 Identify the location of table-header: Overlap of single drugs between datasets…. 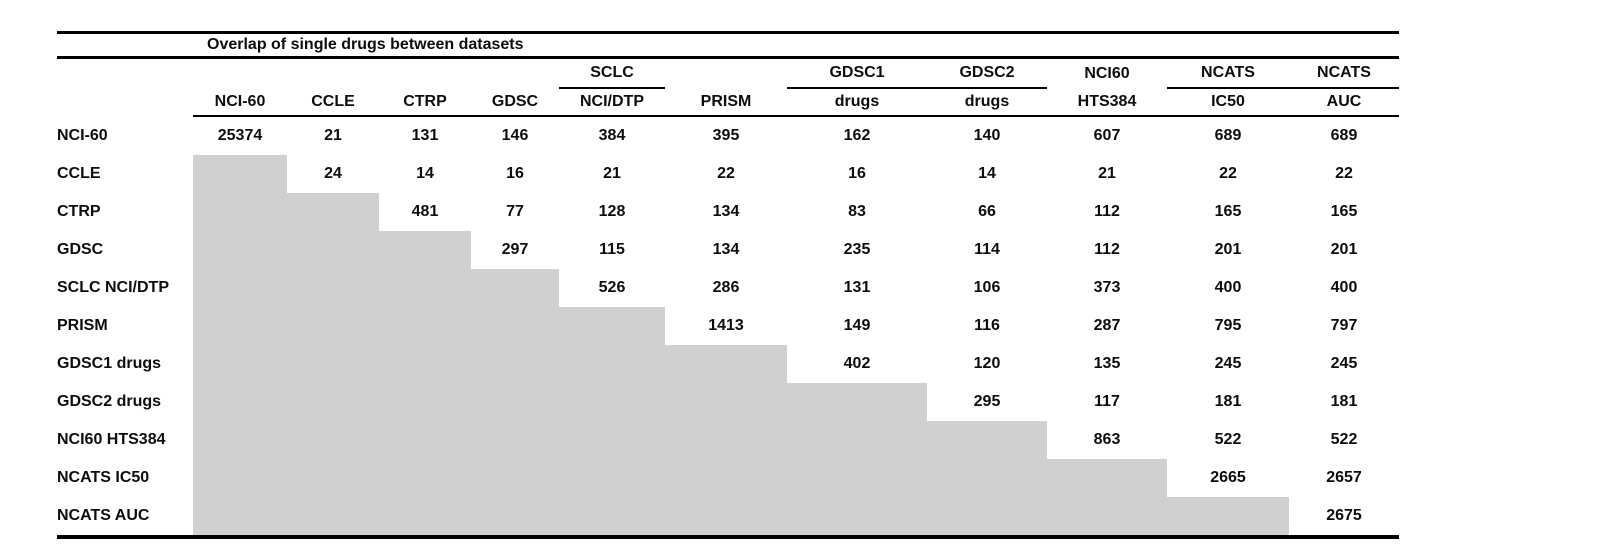
(728, 74).